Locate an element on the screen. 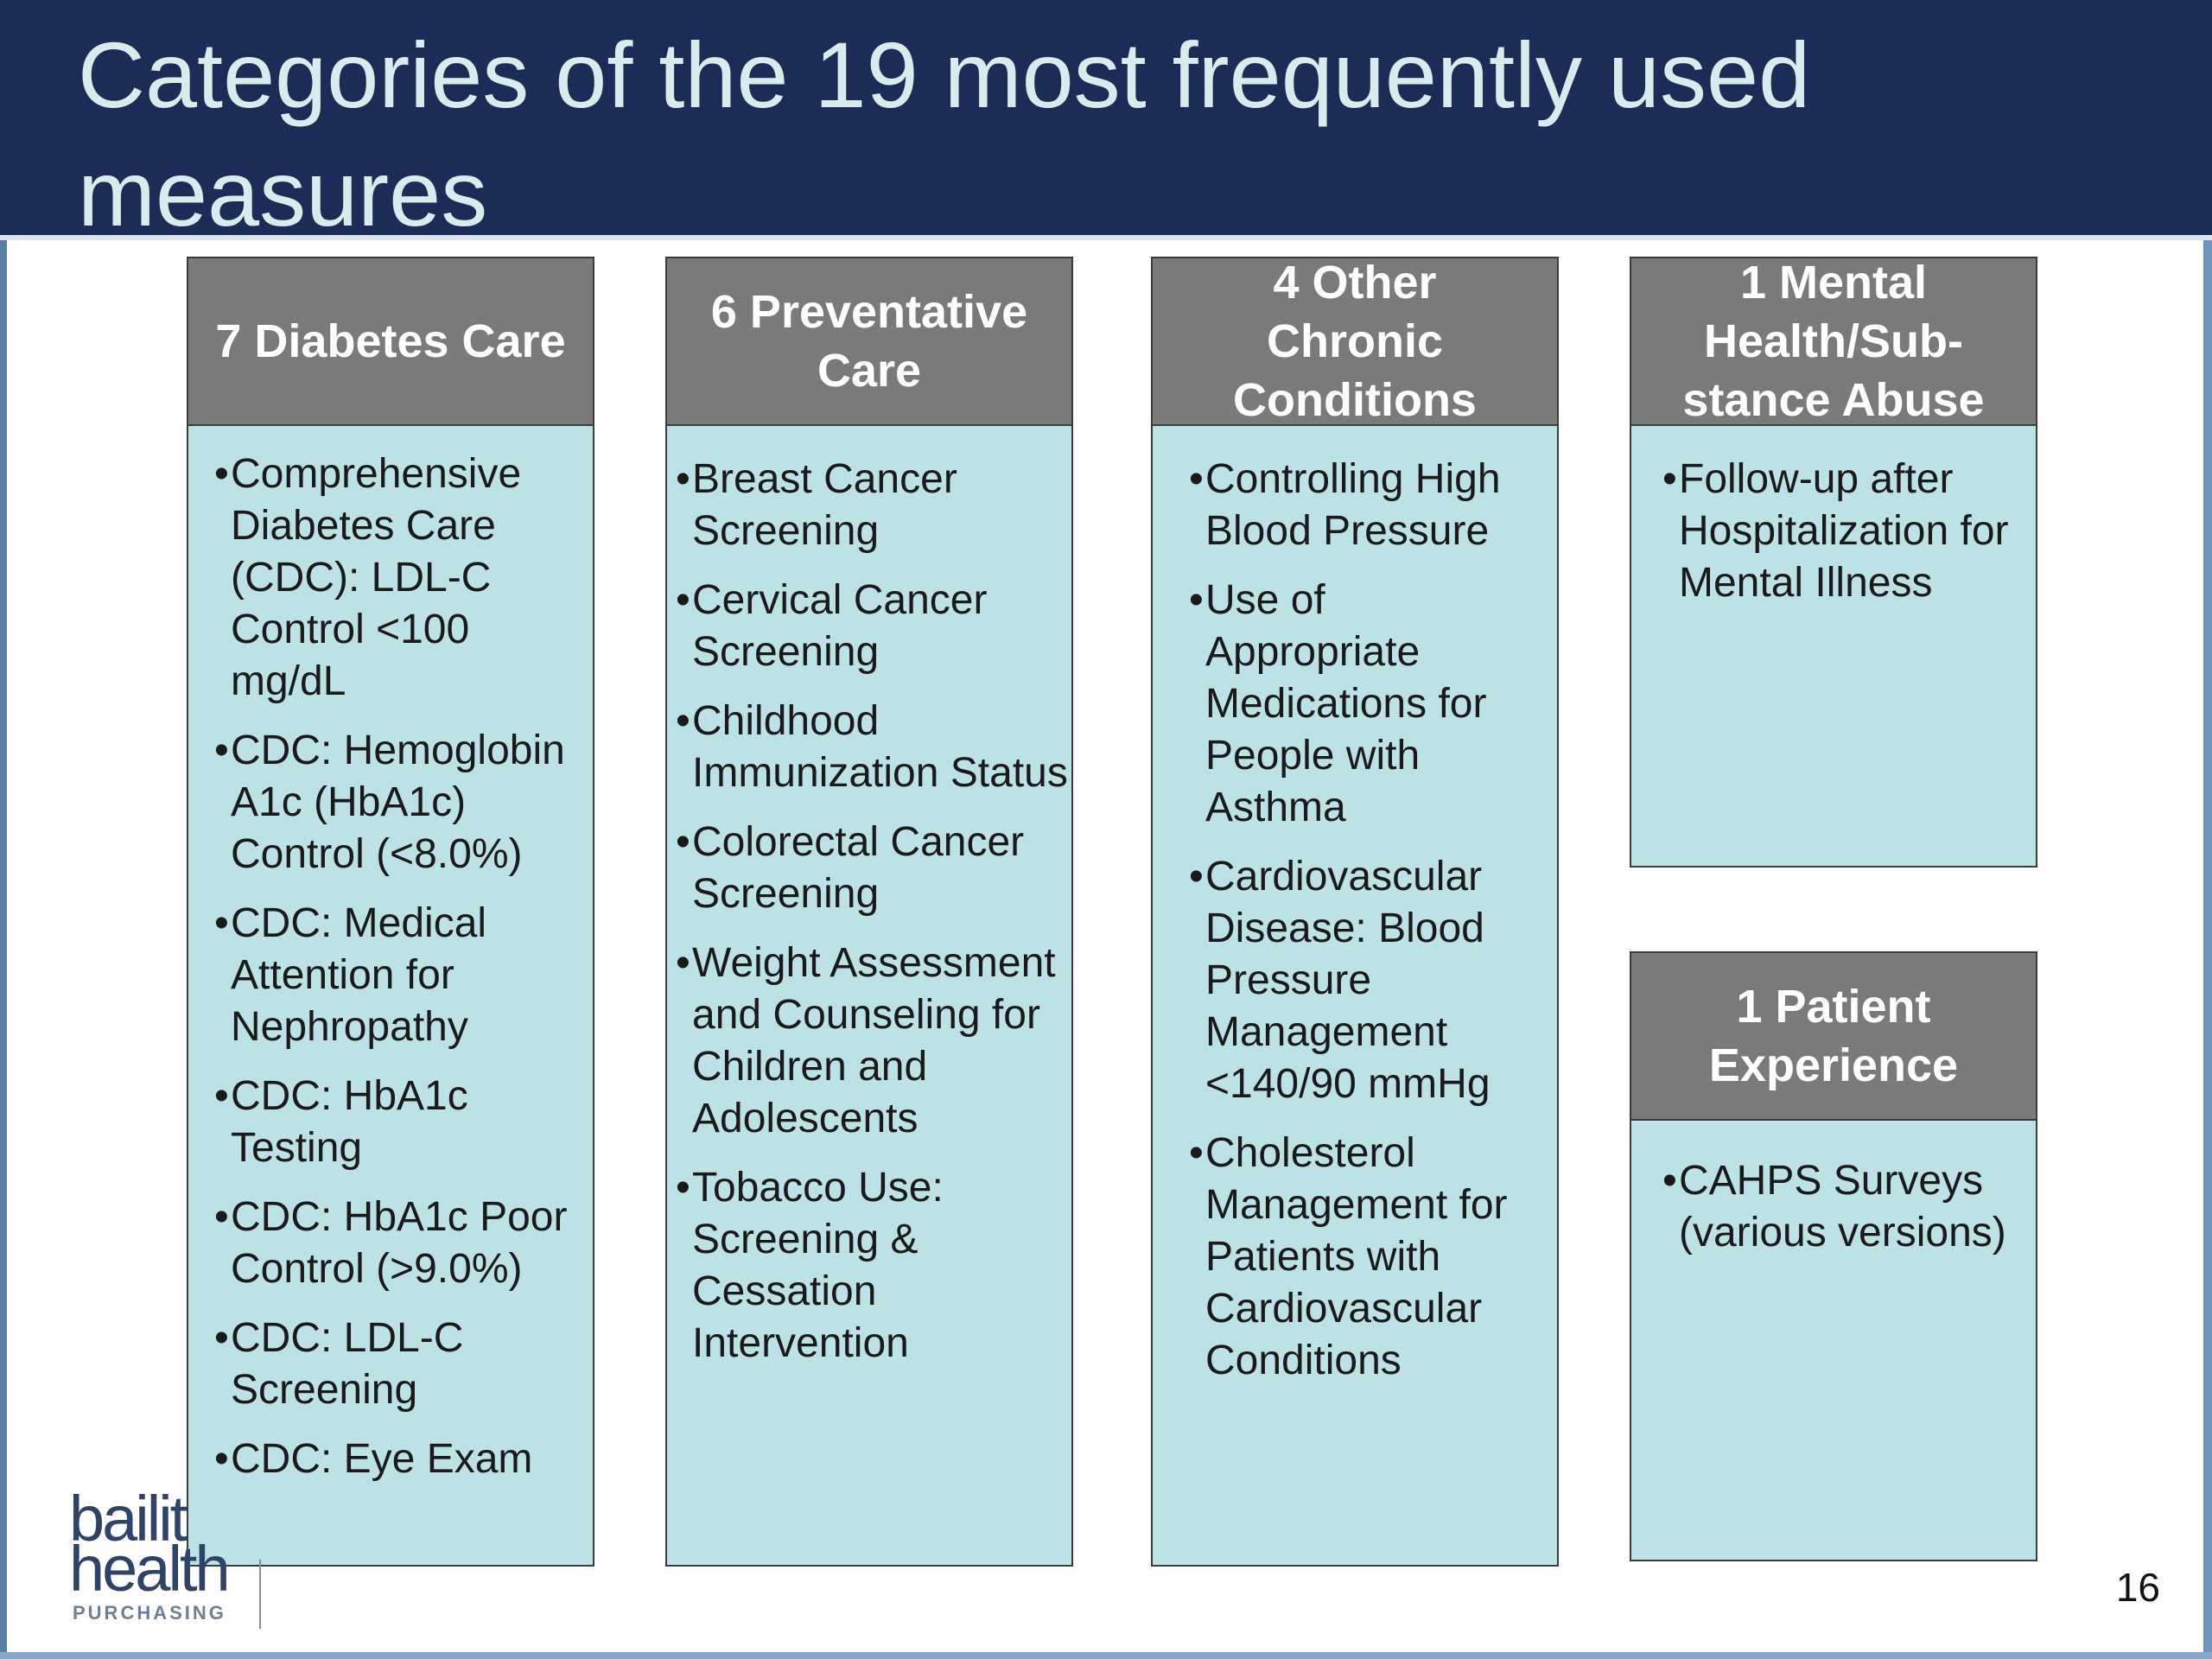 The image size is (2212, 1659). measure-item: • Childhood Immunization Status is located at coordinates (873, 747).